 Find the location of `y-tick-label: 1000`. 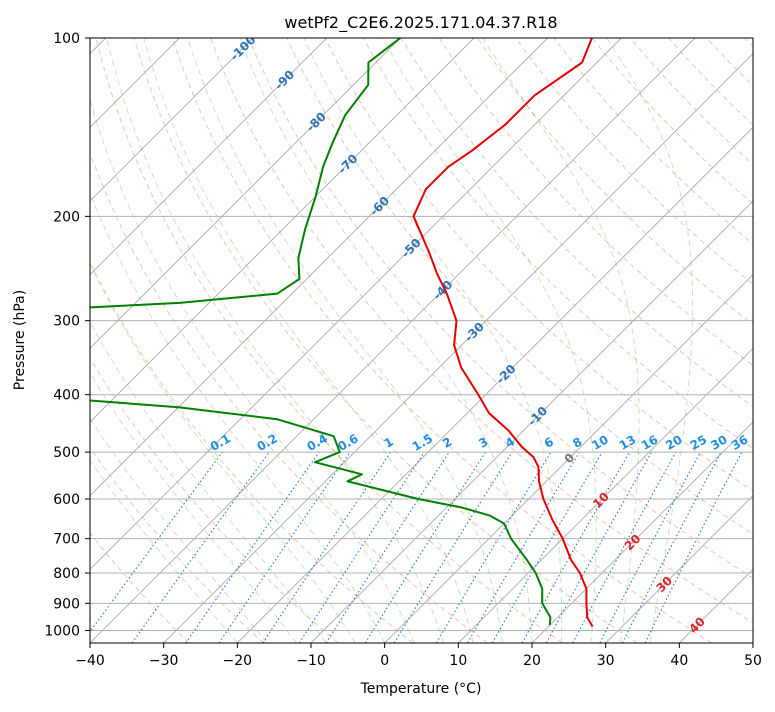

y-tick-label: 1000 is located at coordinates (62, 631).